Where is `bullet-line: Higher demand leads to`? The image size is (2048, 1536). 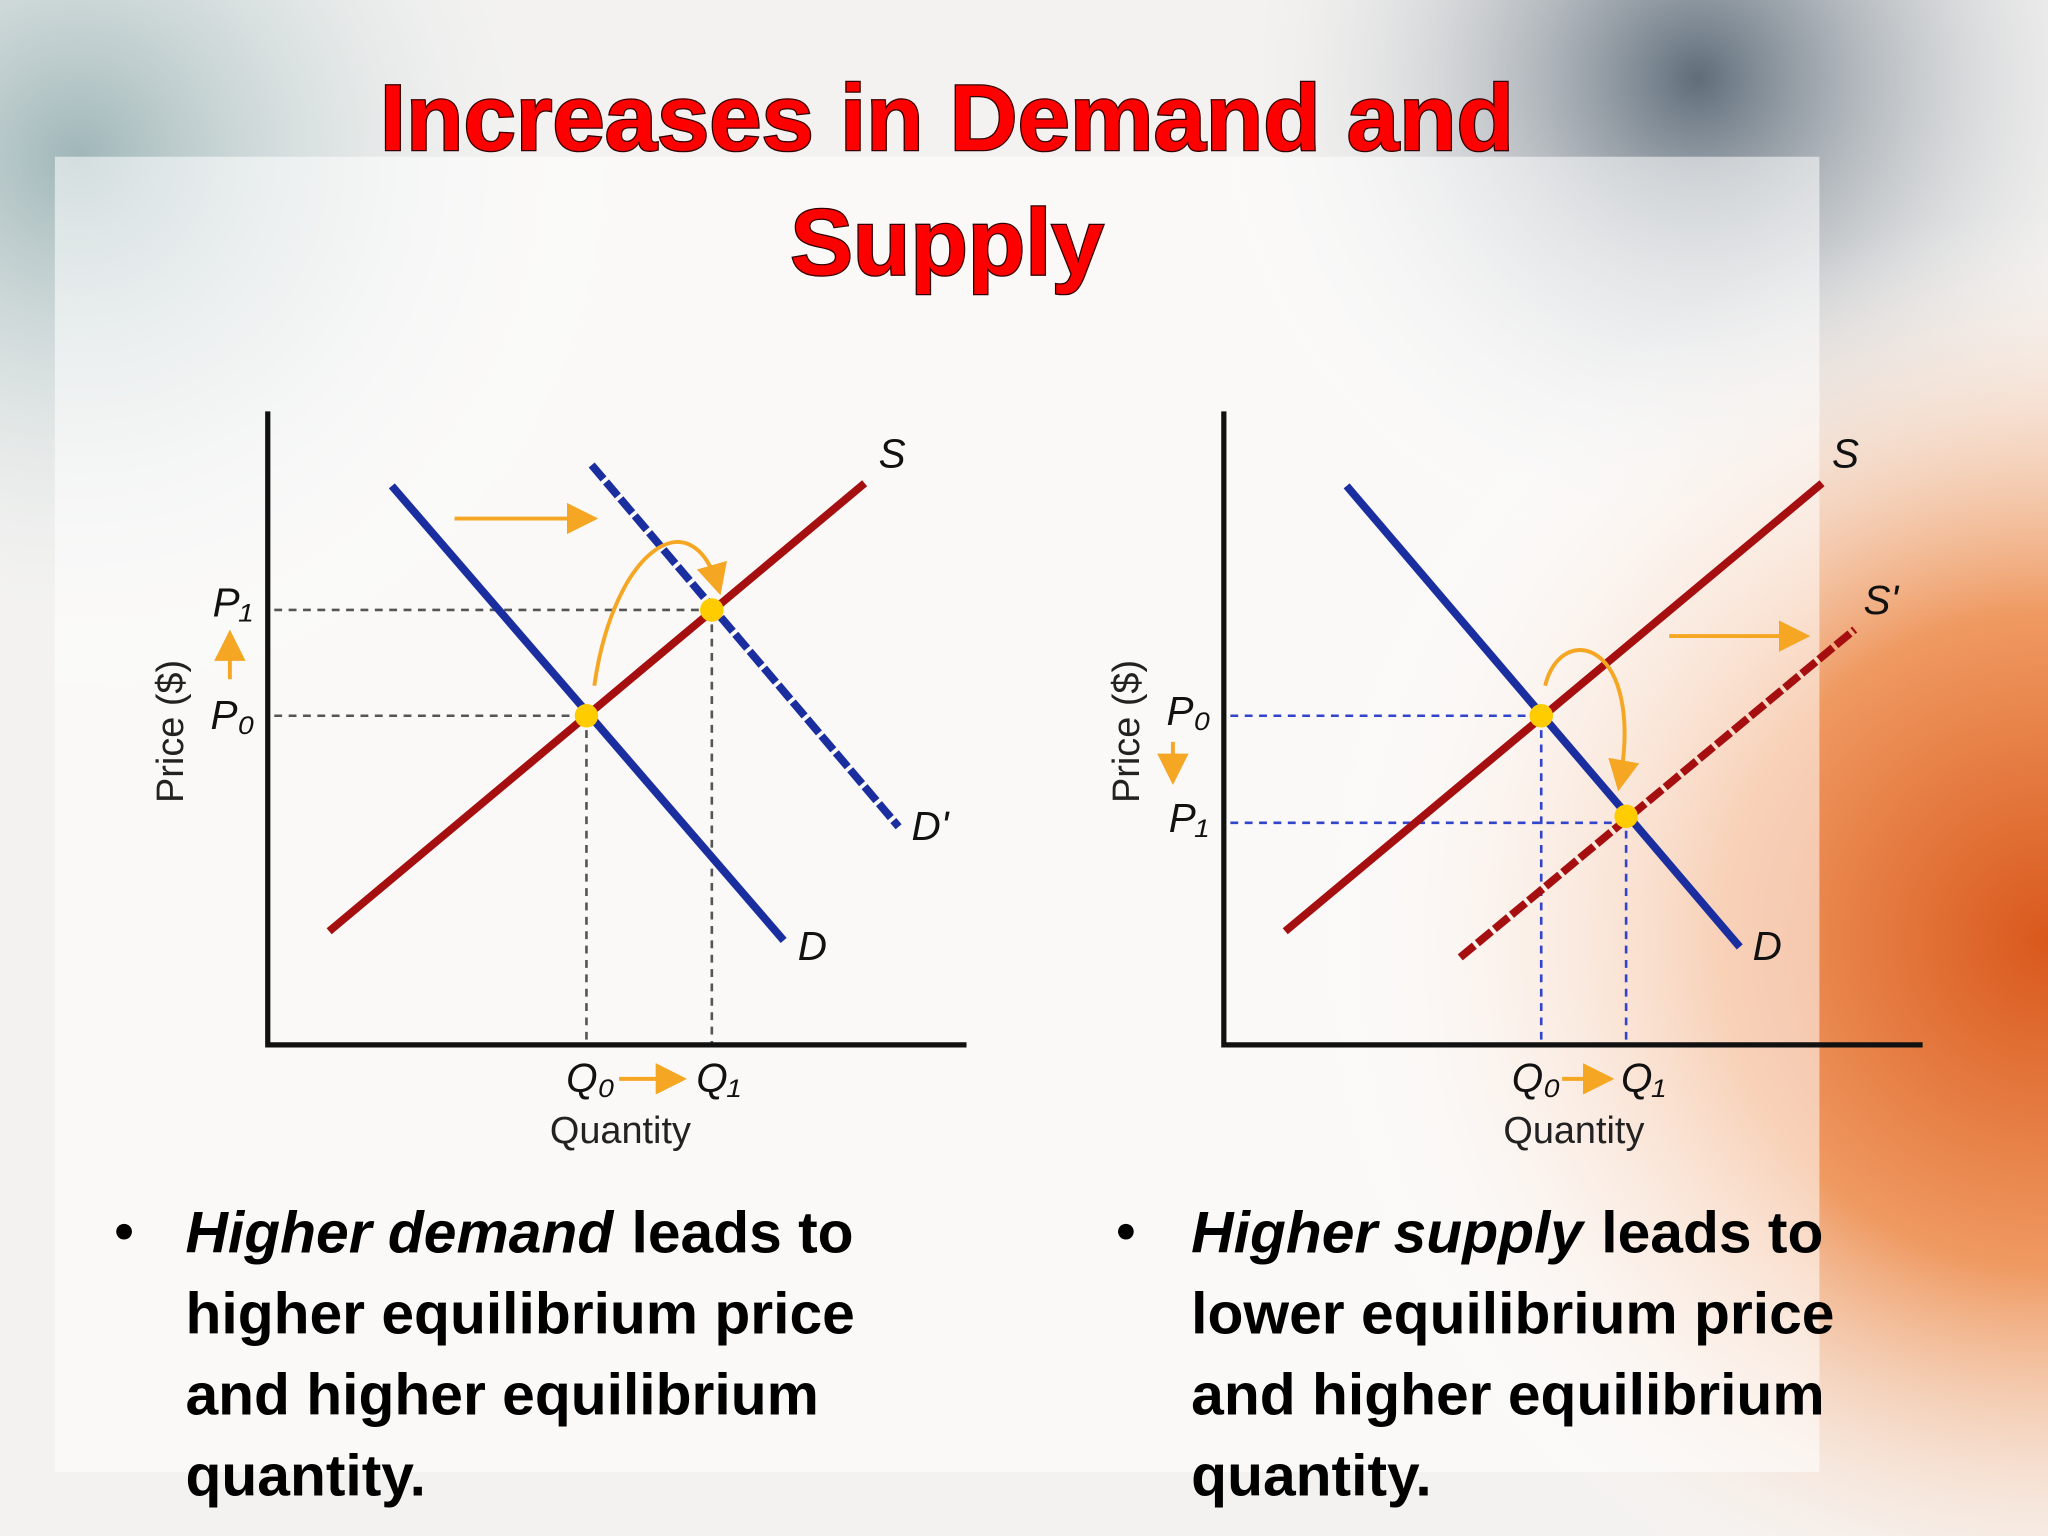
bullet-line: Higher demand leads to is located at coordinates (519, 1233).